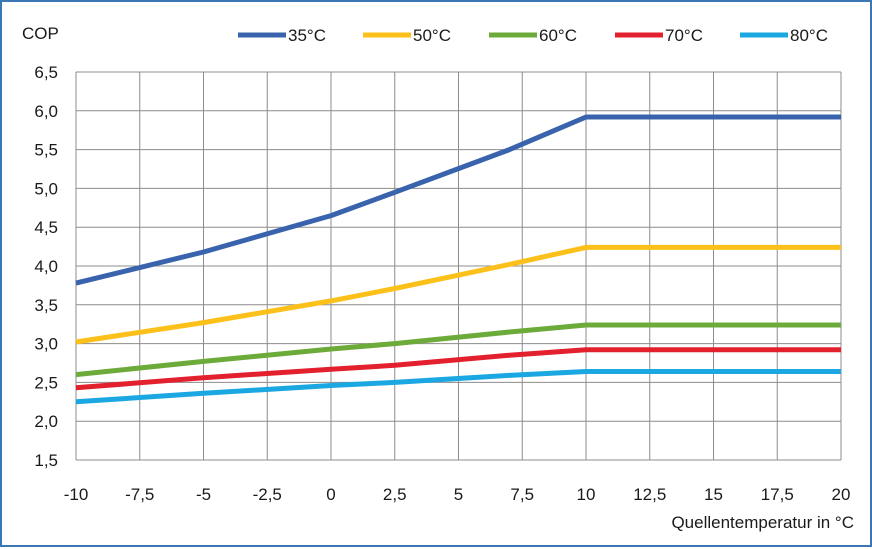 The width and height of the screenshot is (872, 549). Describe the element at coordinates (586, 494) in the screenshot. I see `x-tick-label: 10` at that location.